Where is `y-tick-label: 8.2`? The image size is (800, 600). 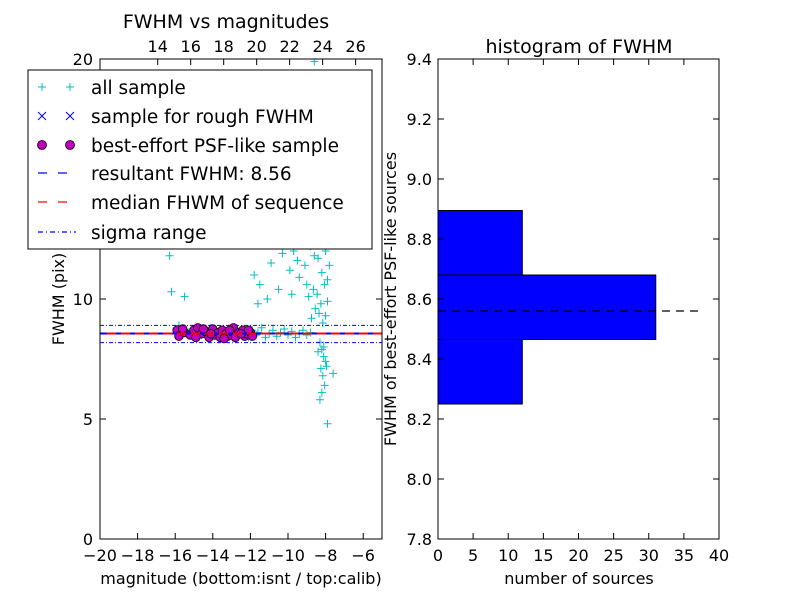 y-tick-label: 8.2 is located at coordinates (419, 419).